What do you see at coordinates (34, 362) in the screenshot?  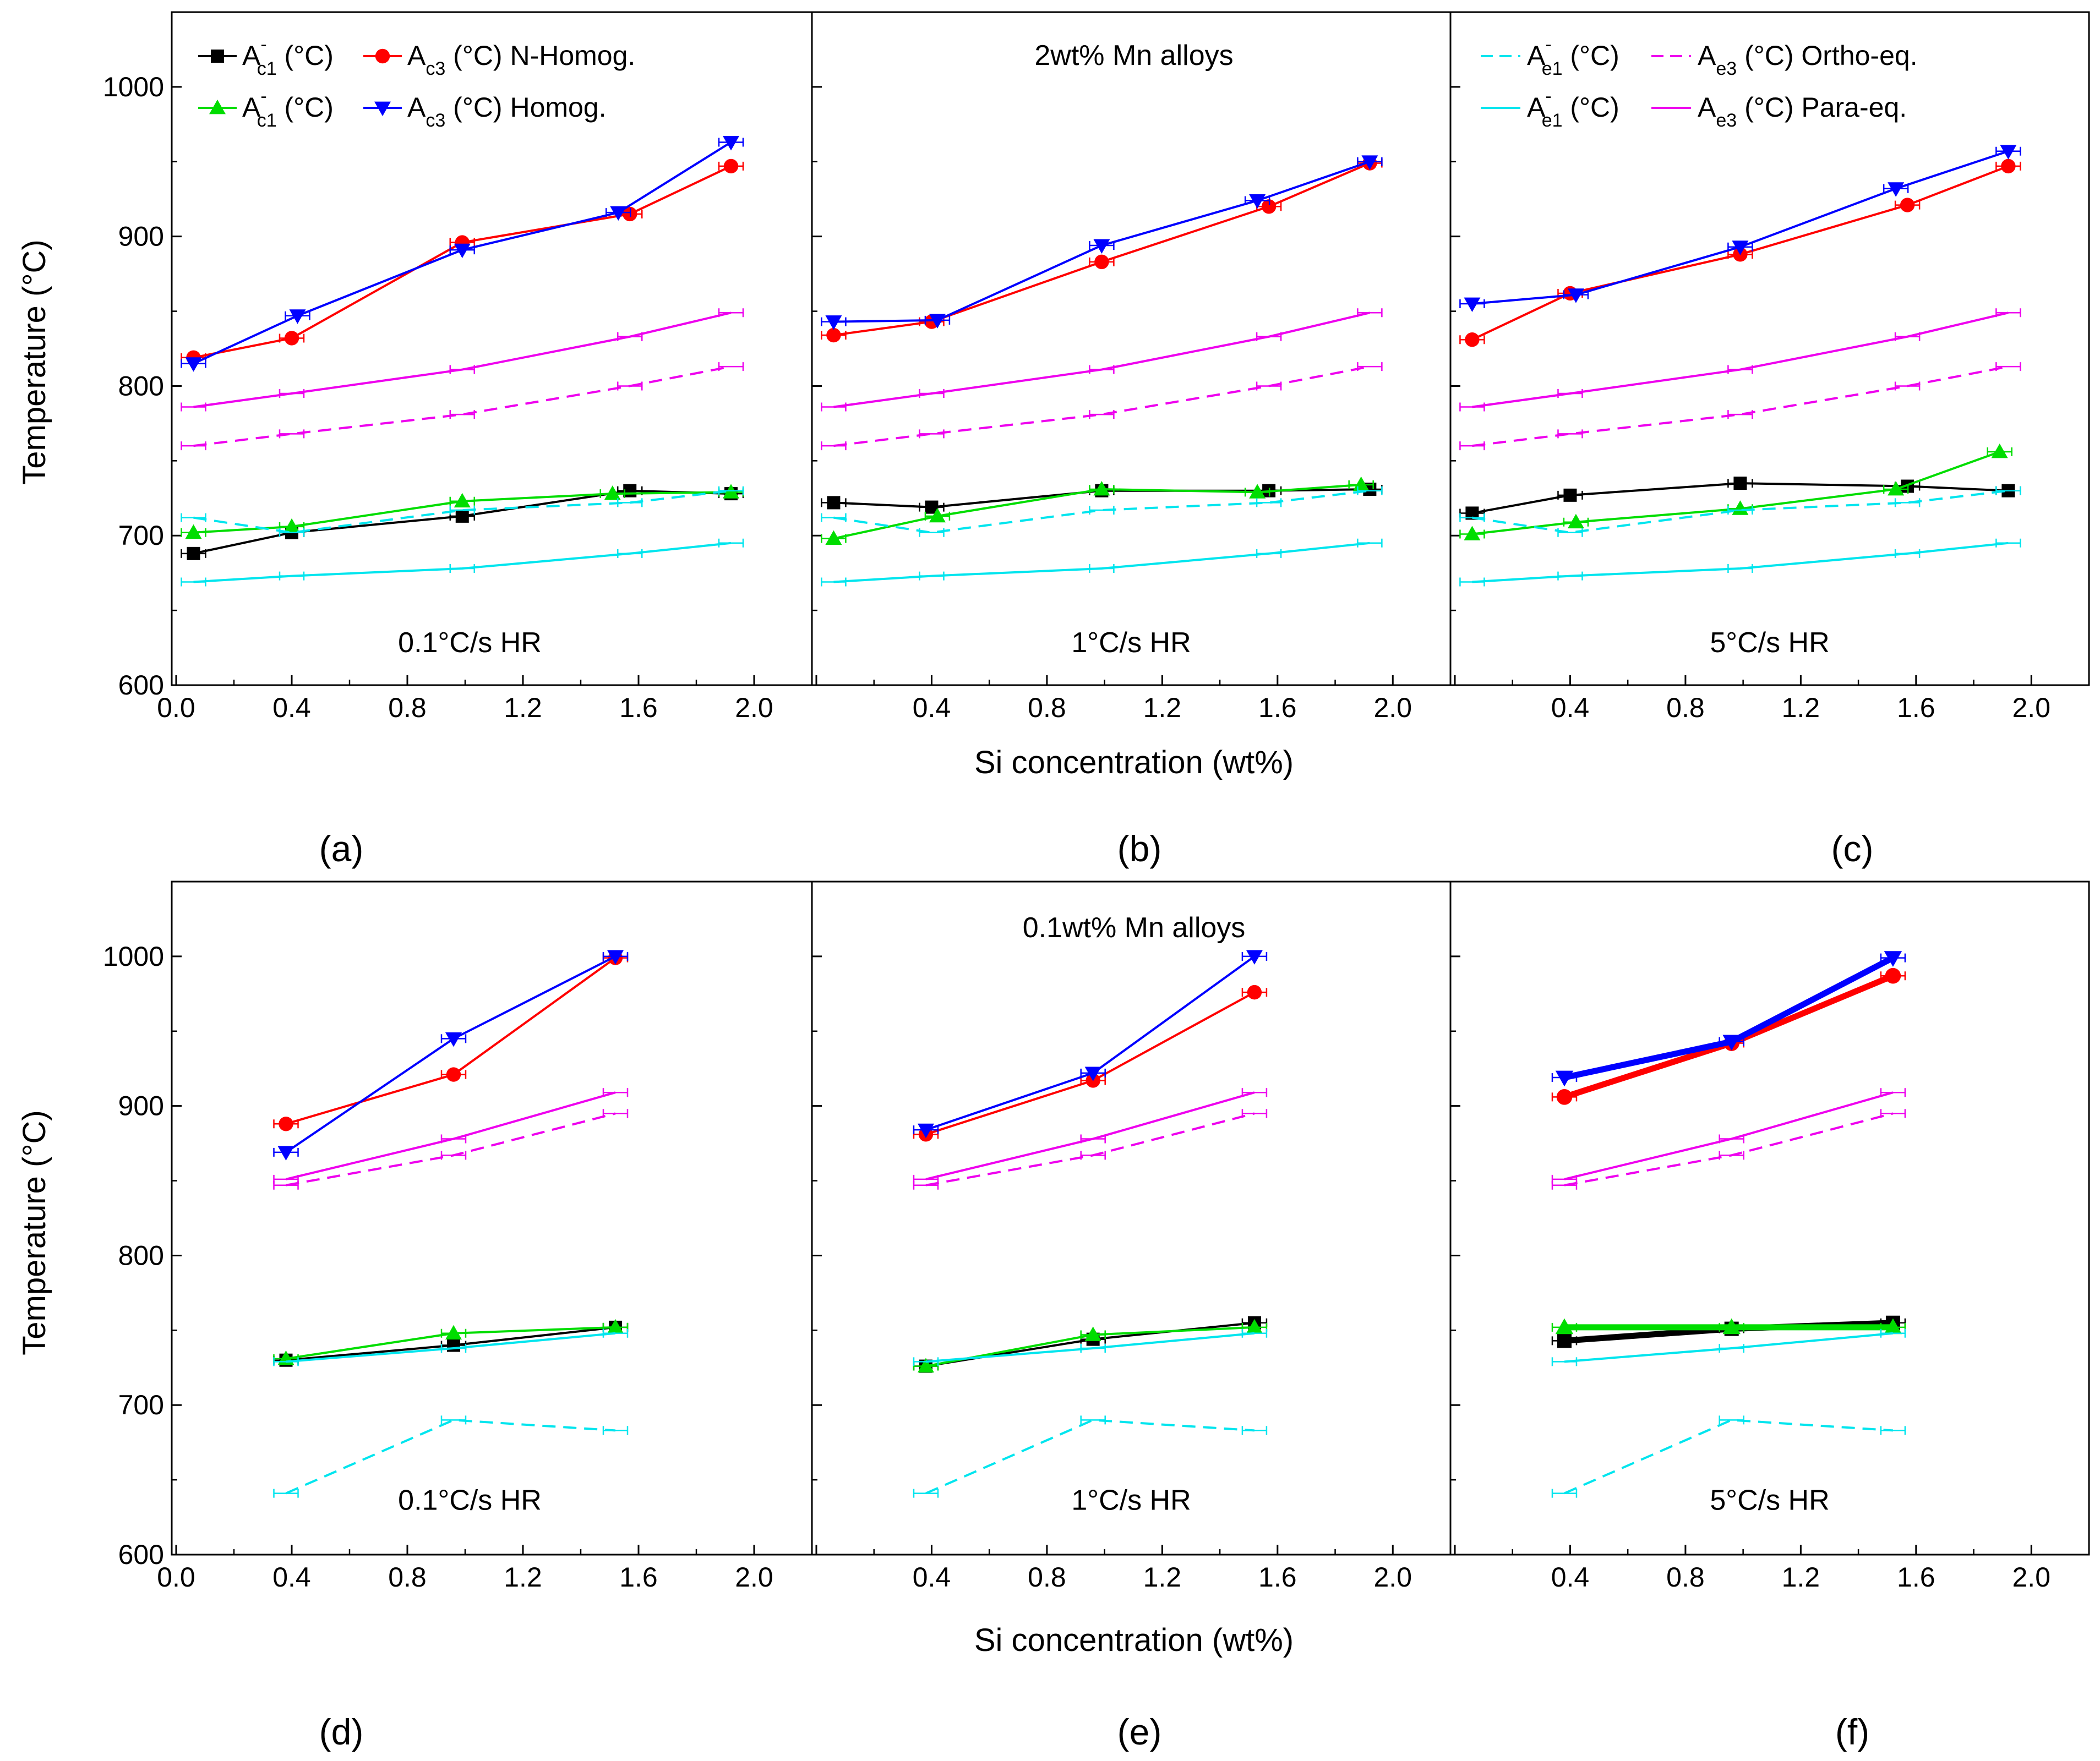 I see `y-axis-title-top: Temperature (°C)` at bounding box center [34, 362].